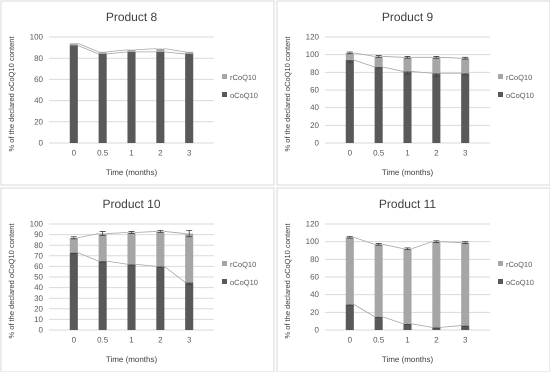 This screenshot has height=372, width=550. I want to click on chart-title: Product 8, so click(132, 17).